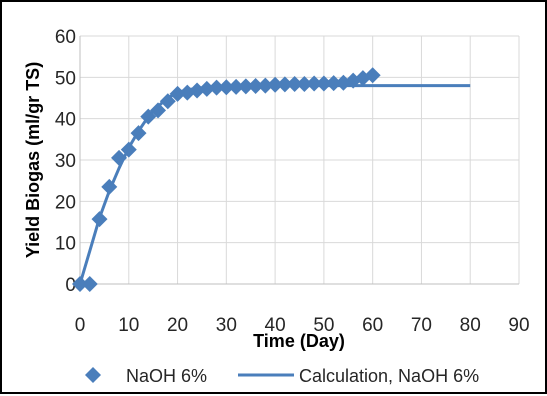 The width and height of the screenshot is (547, 396). What do you see at coordinates (389, 376) in the screenshot?
I see `legend-label-calculation: Calculation, NaOH 6%` at bounding box center [389, 376].